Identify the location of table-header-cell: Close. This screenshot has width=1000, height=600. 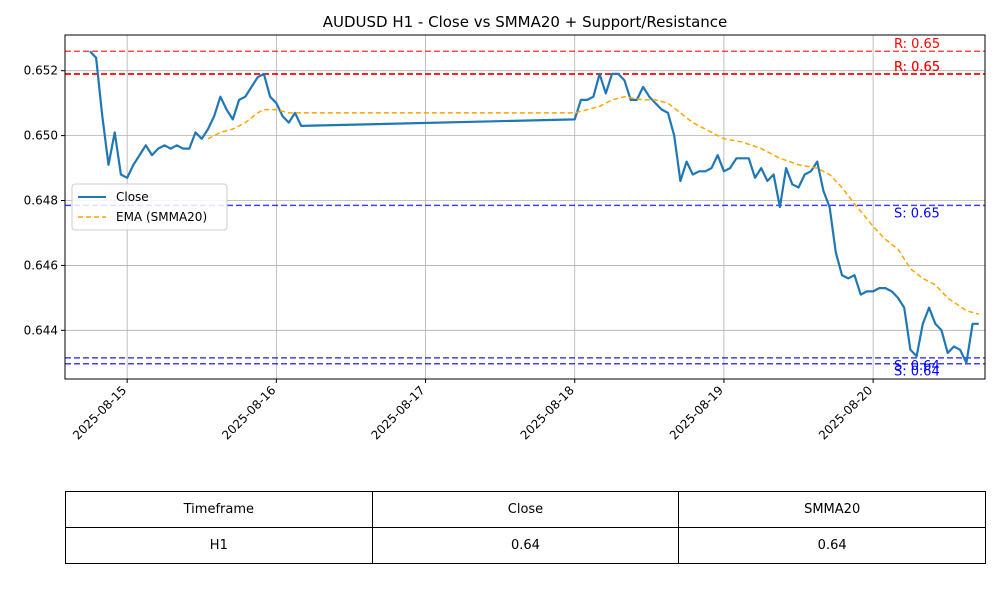
(525, 509).